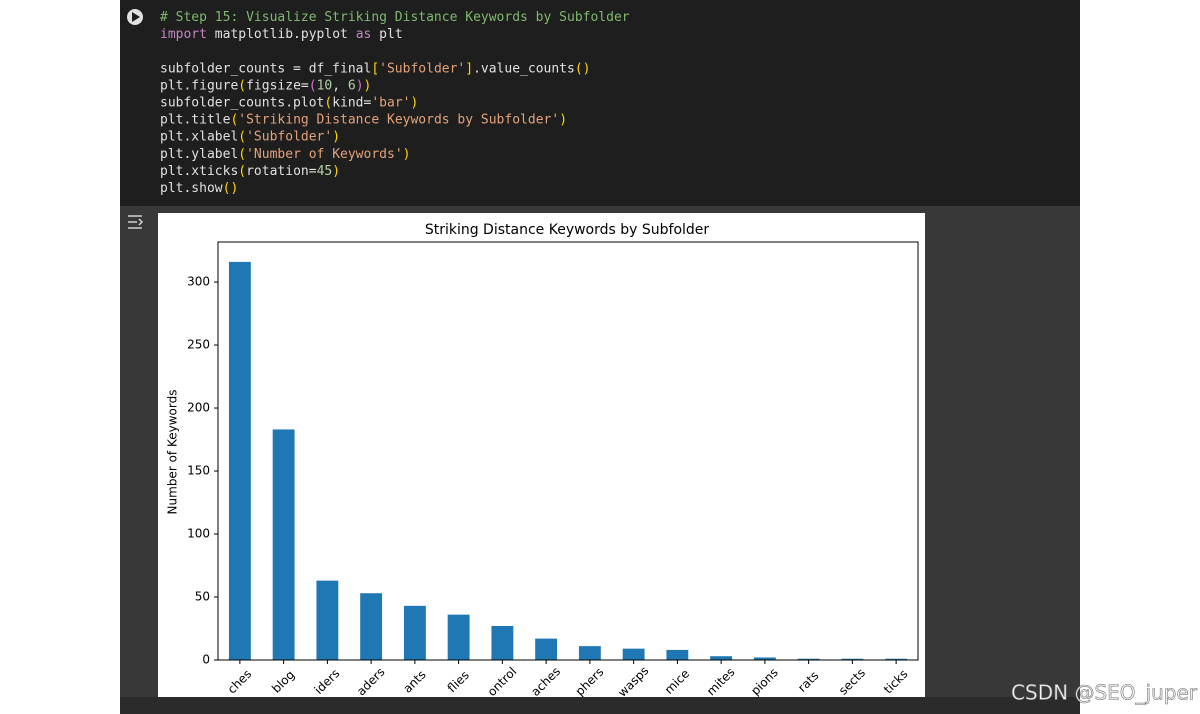  Describe the element at coordinates (199, 170) in the screenshot. I see `code-token: plt.xticks` at that location.